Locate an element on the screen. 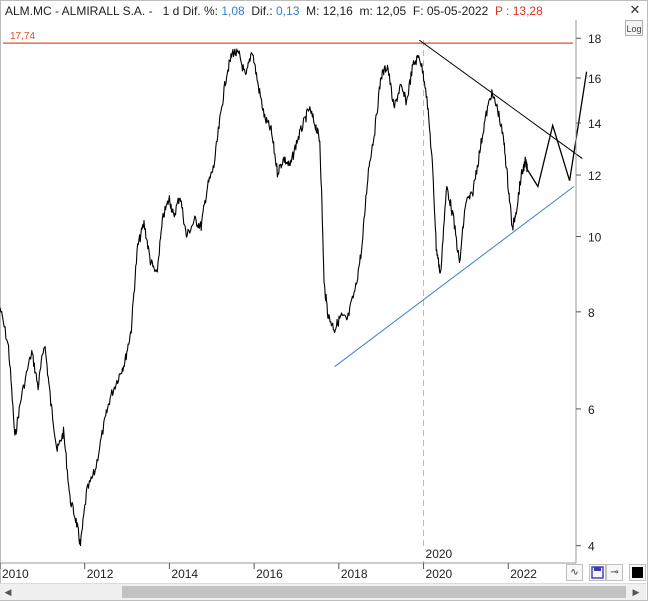 The width and height of the screenshot is (648, 601). cursor-date-label: 2020 is located at coordinates (439, 554).